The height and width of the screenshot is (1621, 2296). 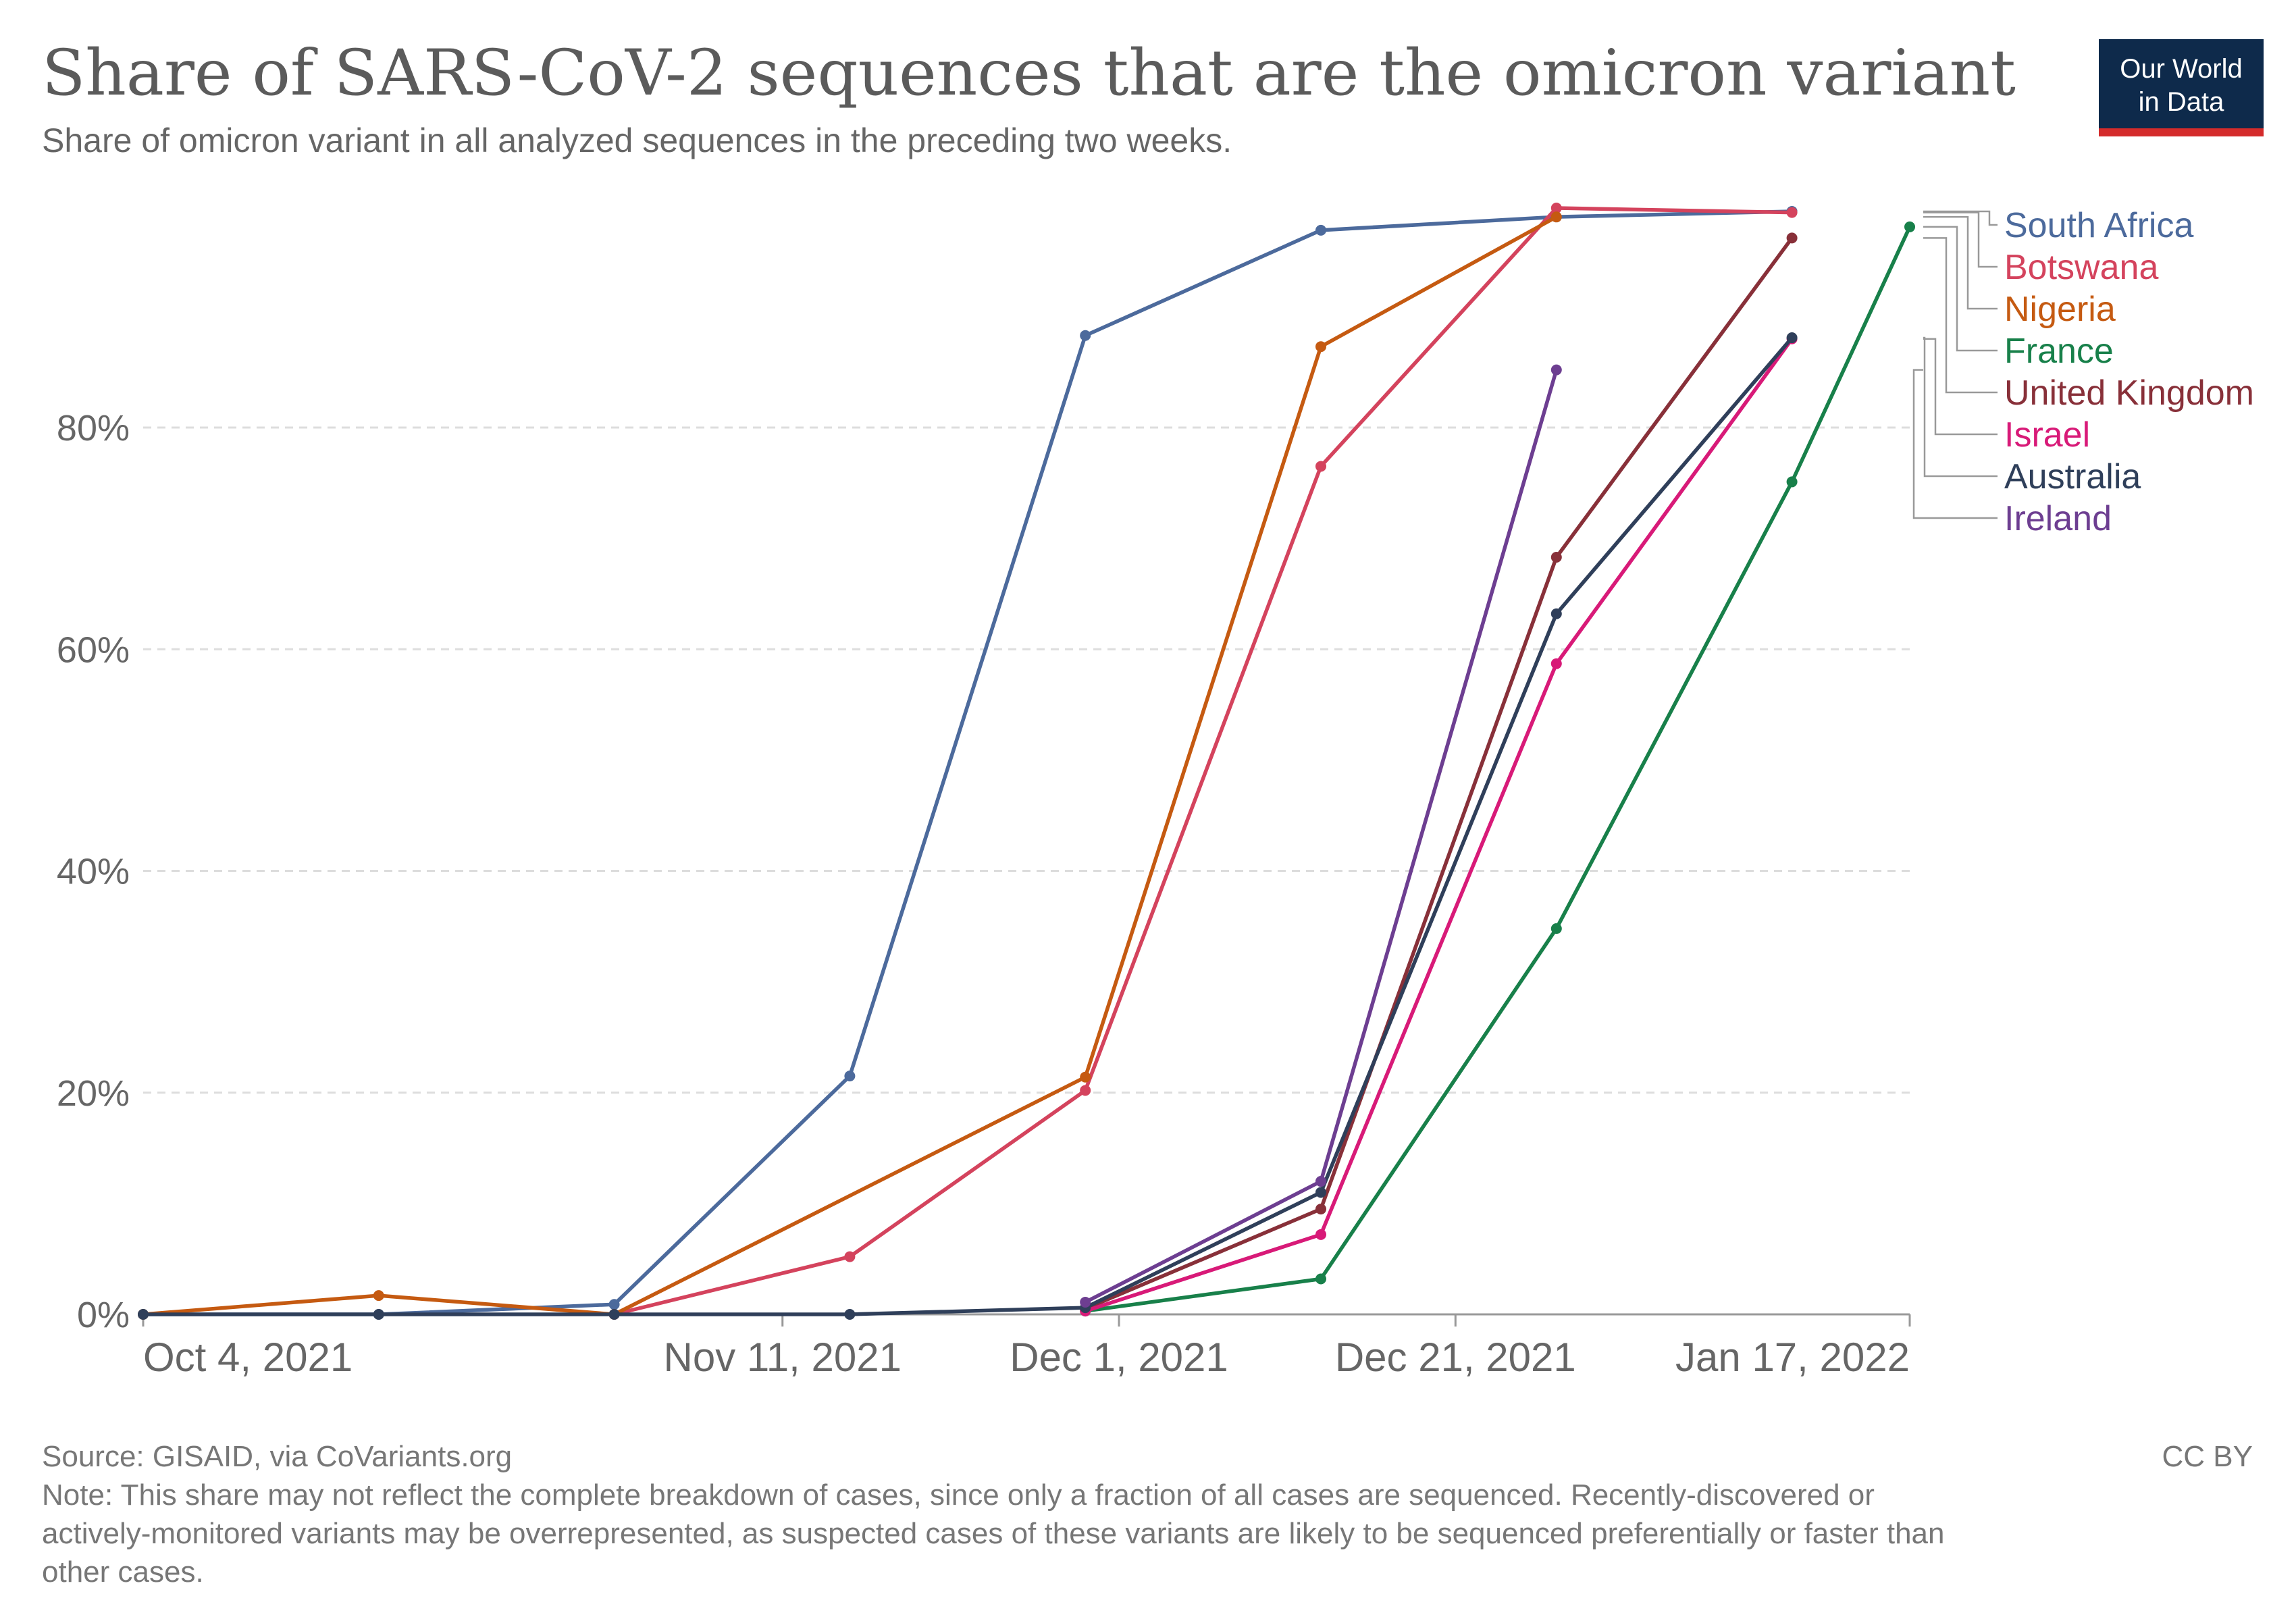 What do you see at coordinates (2181, 69) in the screenshot?
I see `logo-line-1: Our World` at bounding box center [2181, 69].